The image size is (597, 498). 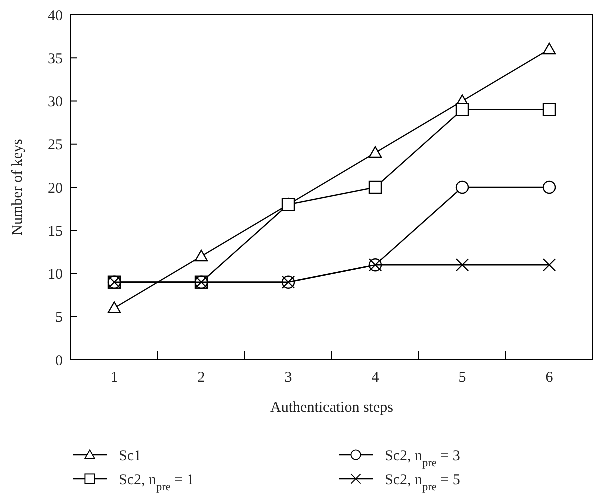 I want to click on y-tick-label: 35, so click(x=55, y=59).